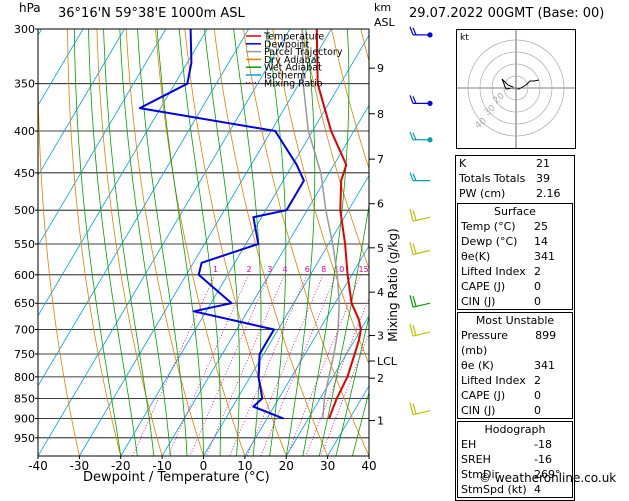 This screenshot has height=501, width=629. I want to click on index-row: θe (K)341, so click(515, 365).